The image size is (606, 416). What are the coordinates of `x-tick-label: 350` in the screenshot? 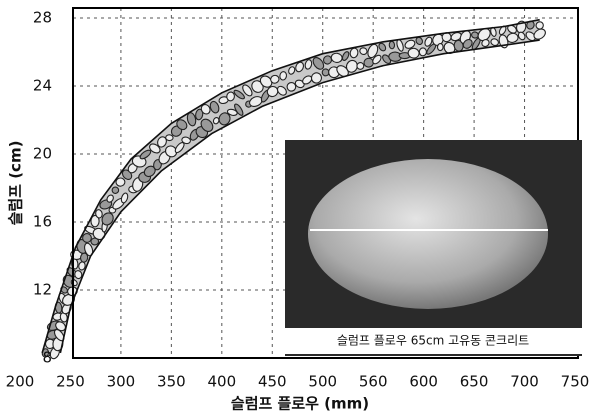 It's located at (171, 382).